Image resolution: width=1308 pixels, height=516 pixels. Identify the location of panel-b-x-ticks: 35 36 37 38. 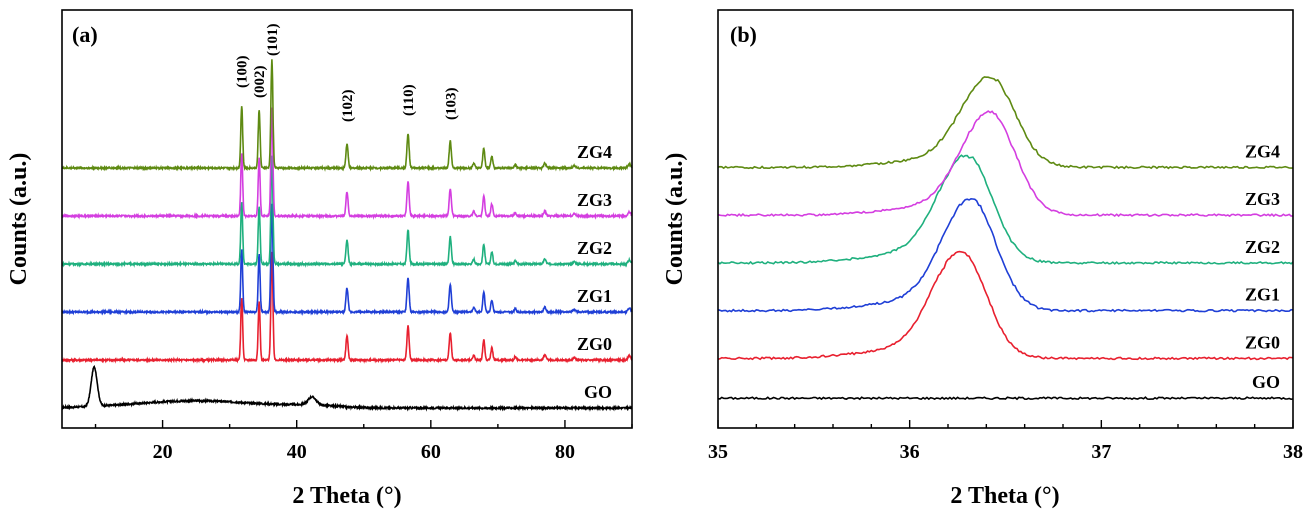
(1005, 441).